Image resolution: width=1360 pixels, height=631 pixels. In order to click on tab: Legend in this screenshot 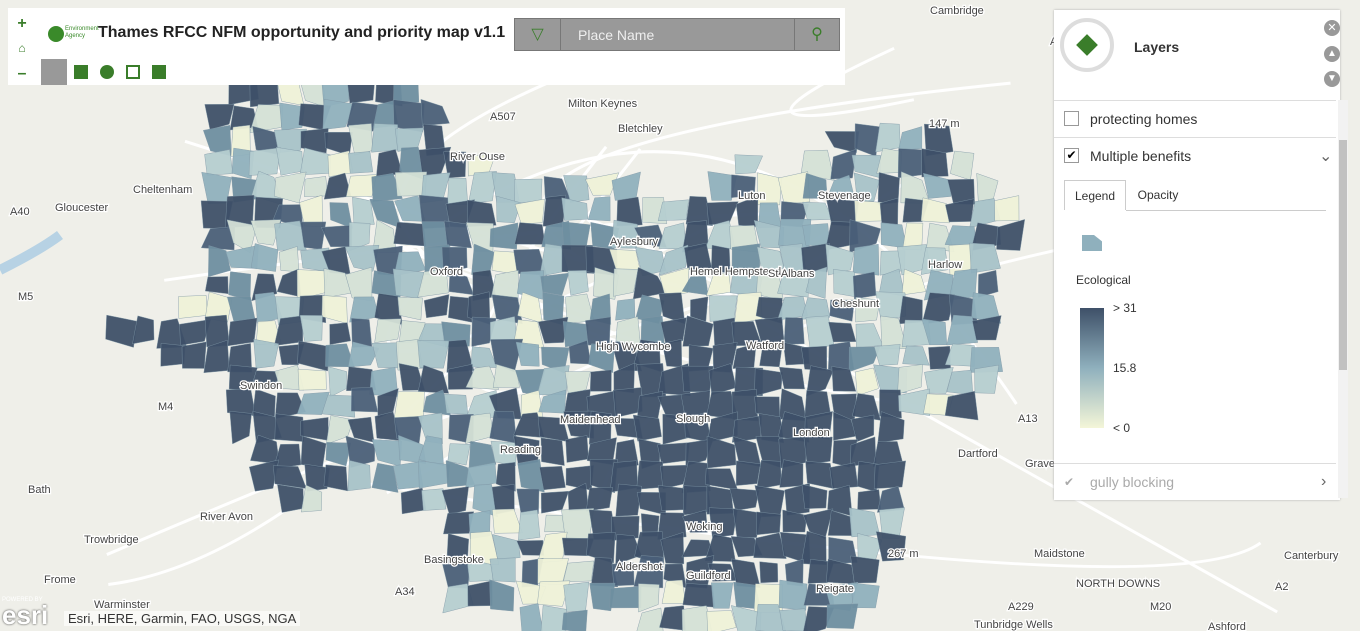, I will do `click(1095, 195)`.